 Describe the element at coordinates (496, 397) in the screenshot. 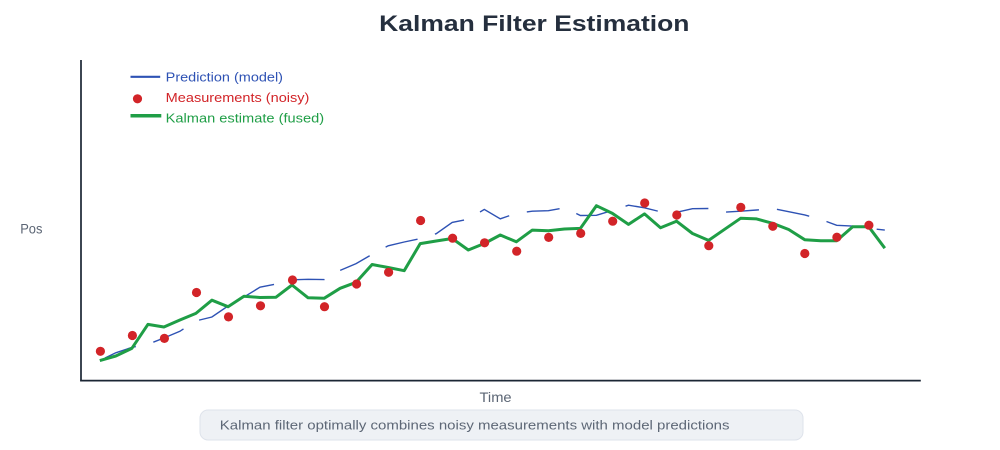

I see `svg-text: Time` at that location.